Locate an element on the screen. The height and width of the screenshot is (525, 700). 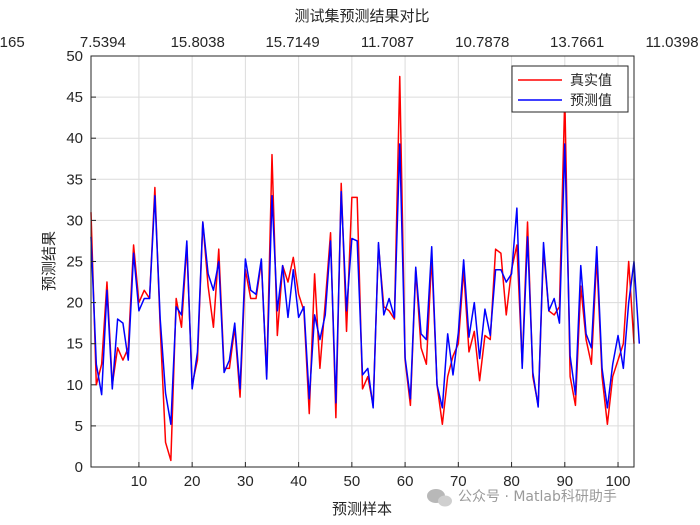
top-value-label: 11.7087 is located at coordinates (387, 42).